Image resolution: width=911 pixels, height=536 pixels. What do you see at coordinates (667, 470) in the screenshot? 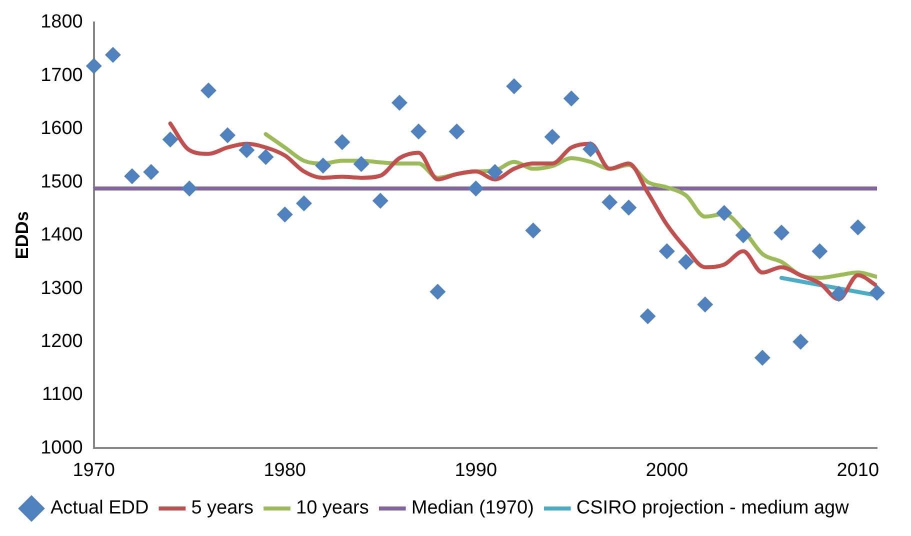
I see `x-tick-label: 2000` at bounding box center [667, 470].